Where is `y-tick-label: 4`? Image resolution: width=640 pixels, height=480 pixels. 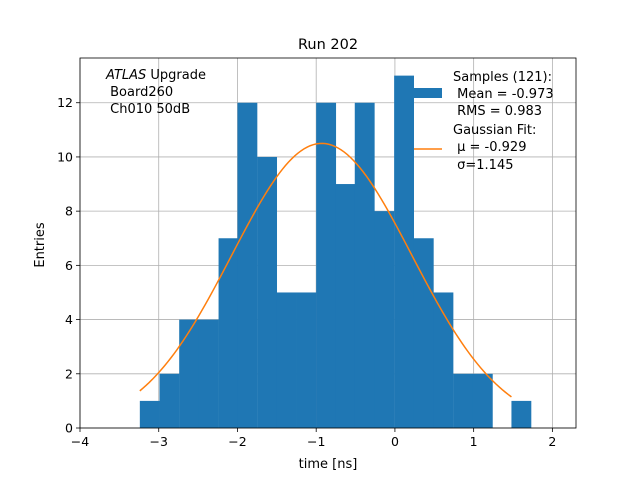 y-tick-label: 4 is located at coordinates (69, 319).